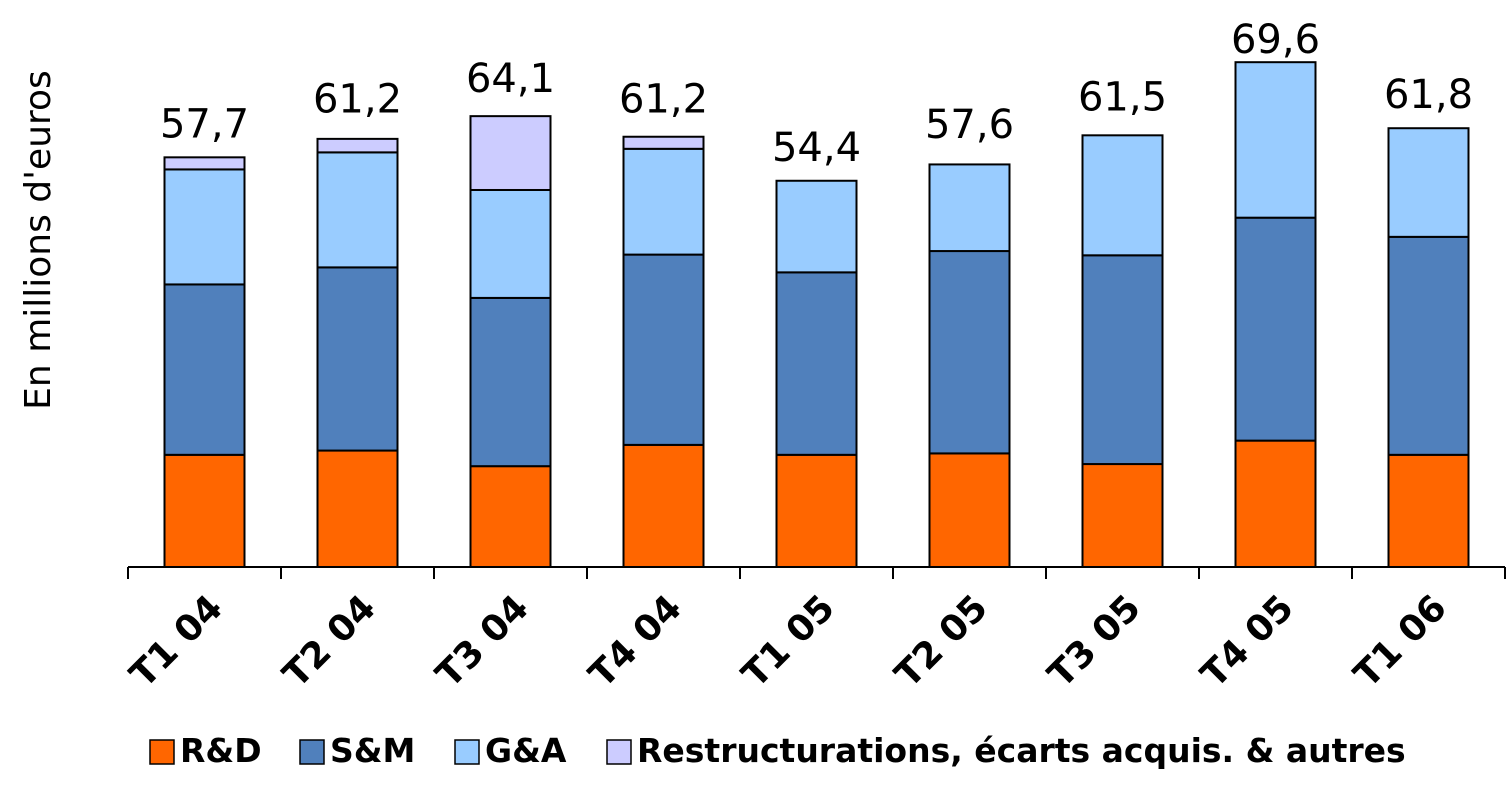 This screenshot has height=798, width=1509. I want to click on category-label: T3 05, so click(1094, 641).